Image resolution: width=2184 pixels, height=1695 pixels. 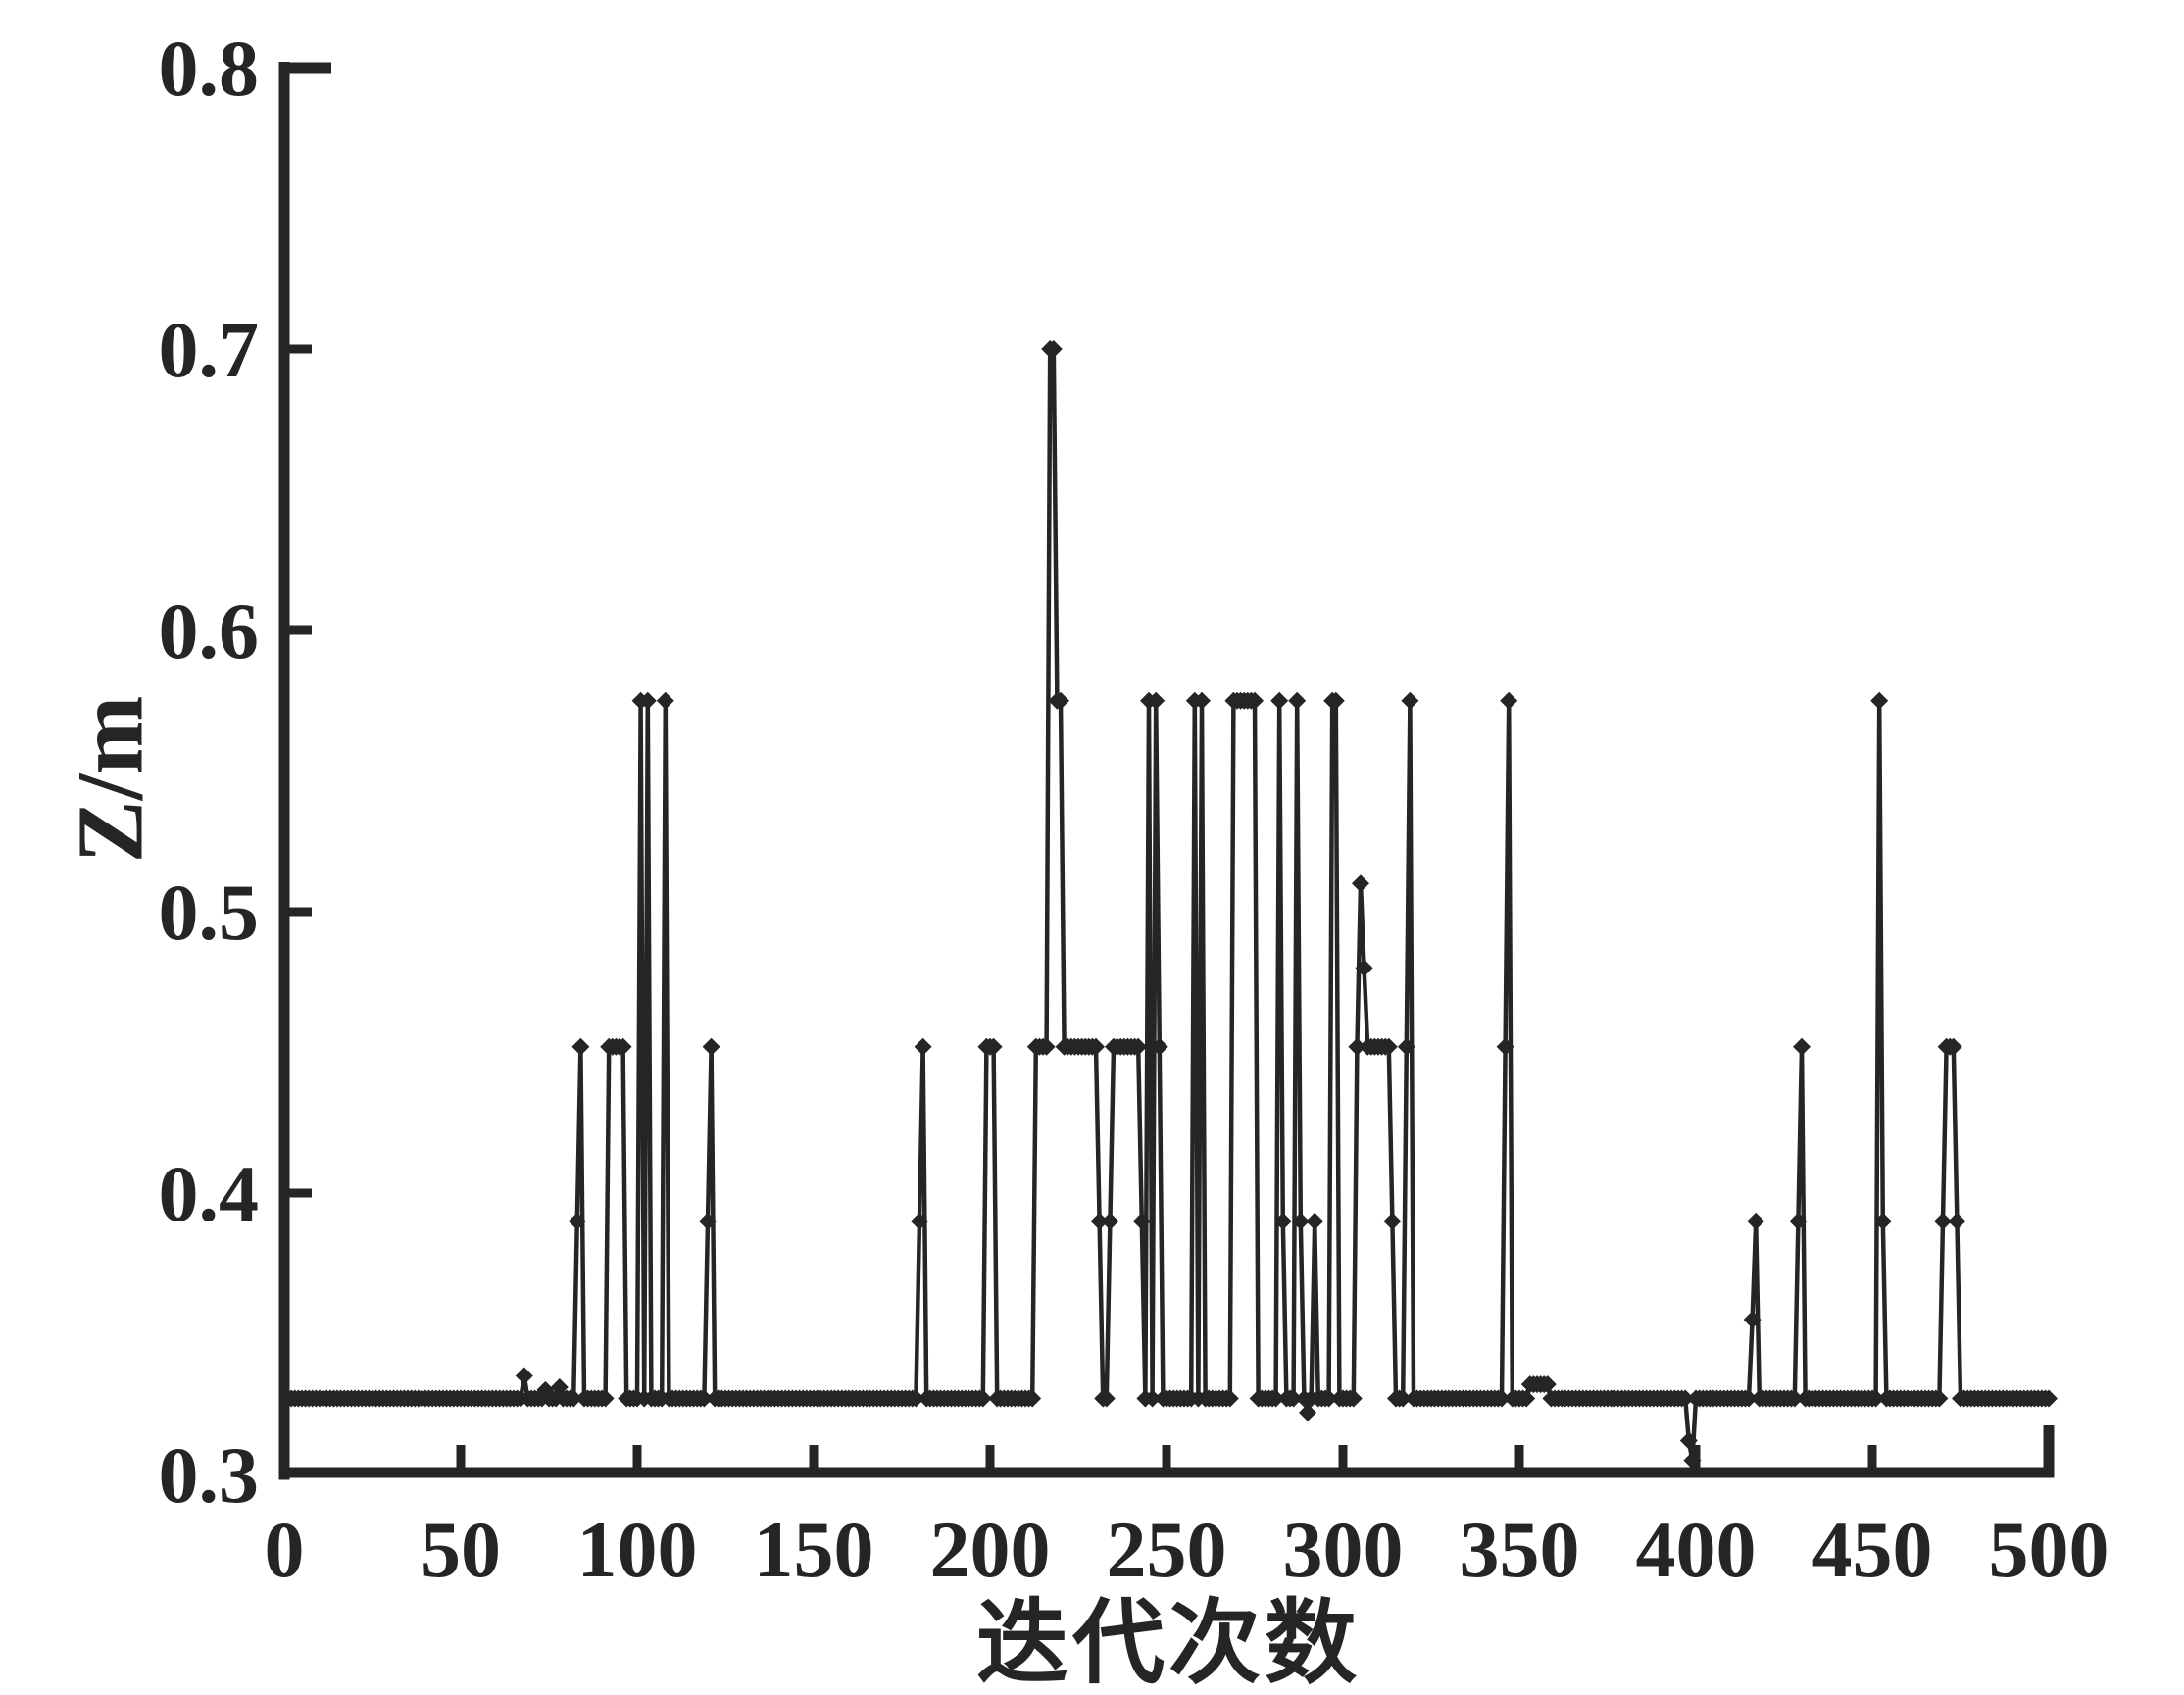 What do you see at coordinates (209, 912) in the screenshot?
I see `y-tick-label: 0.5` at bounding box center [209, 912].